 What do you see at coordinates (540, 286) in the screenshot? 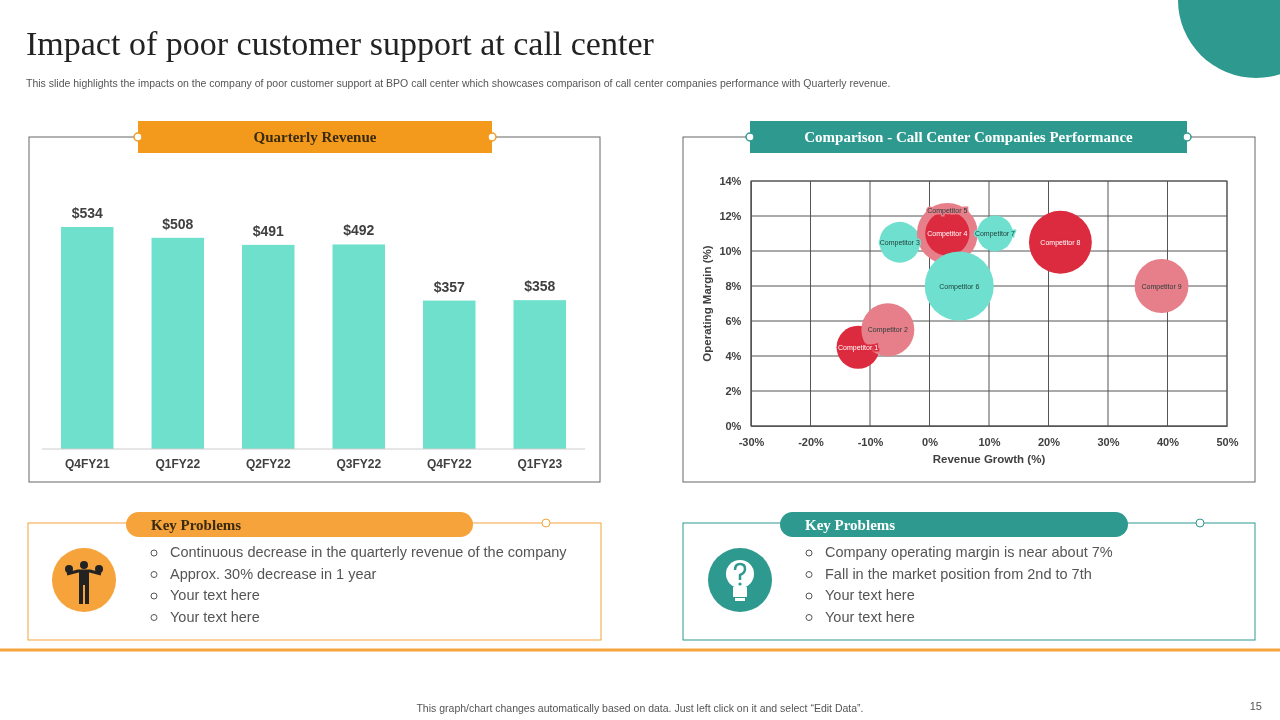
I see `data-label: $358` at bounding box center [540, 286].